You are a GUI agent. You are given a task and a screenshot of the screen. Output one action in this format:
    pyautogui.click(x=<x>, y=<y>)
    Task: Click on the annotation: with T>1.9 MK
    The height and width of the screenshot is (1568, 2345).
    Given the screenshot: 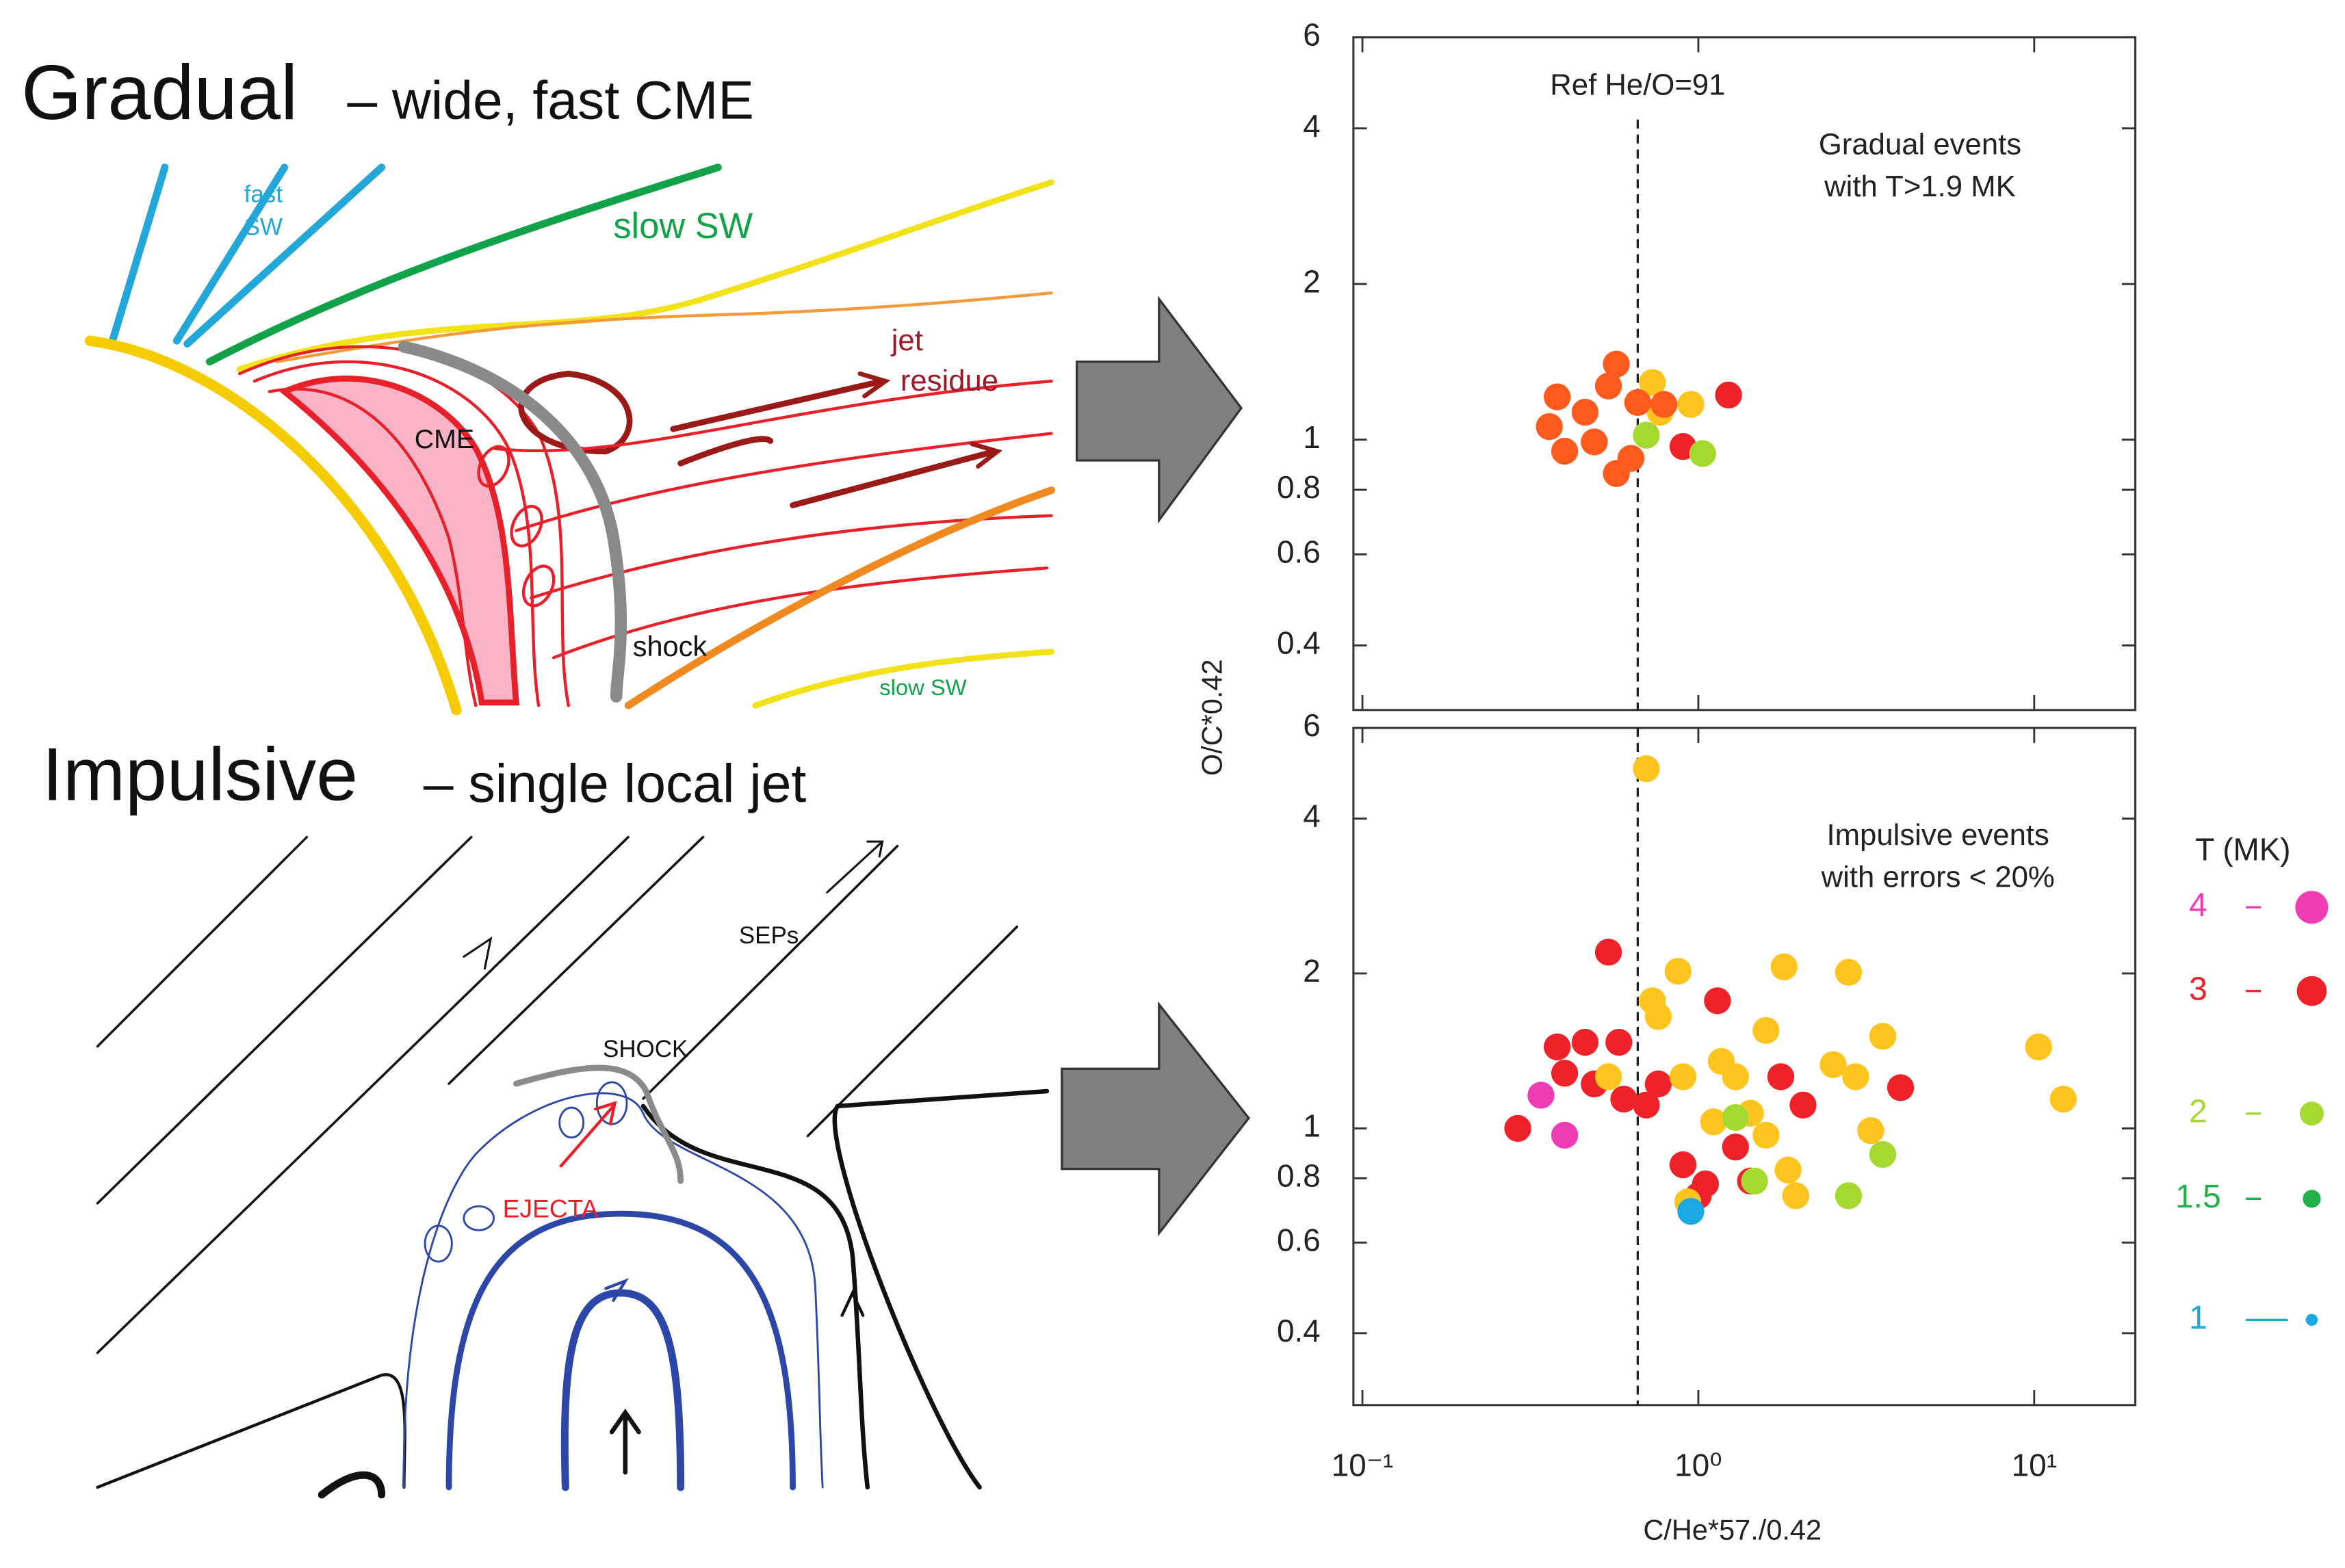 What is the action you would take?
    pyautogui.click(x=1920, y=186)
    